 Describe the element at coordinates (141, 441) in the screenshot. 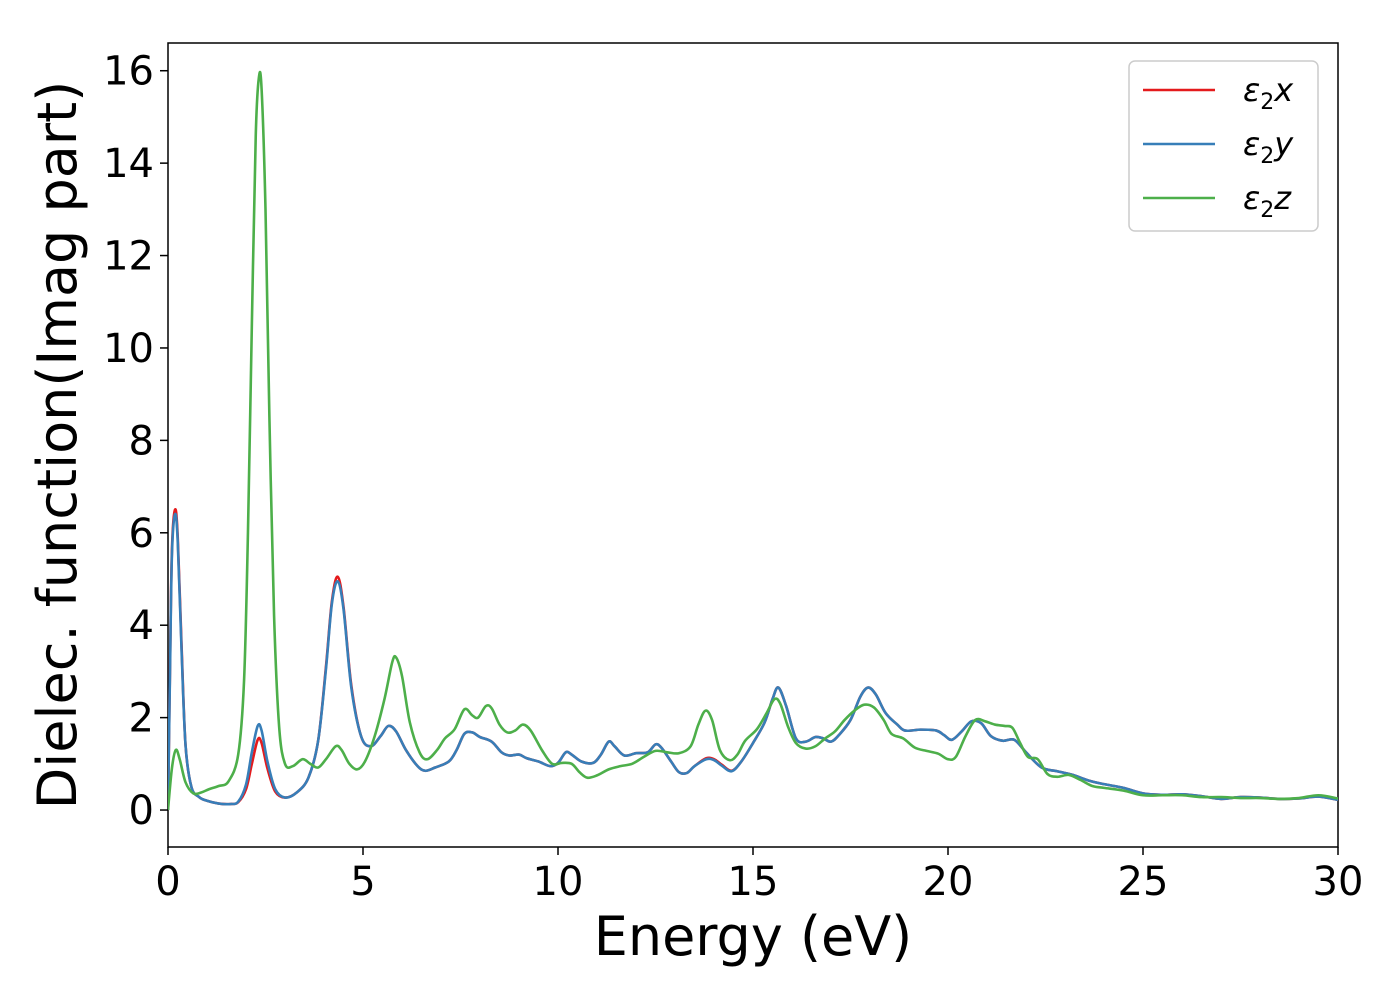

I see `y-tick-label: 8` at that location.